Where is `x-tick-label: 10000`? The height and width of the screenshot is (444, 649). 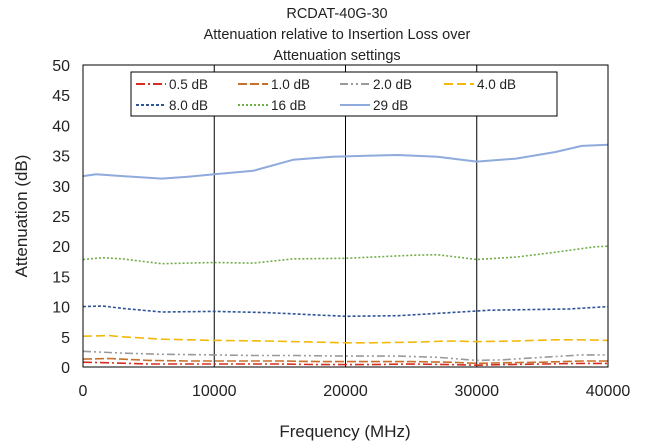 x-tick-label: 10000 is located at coordinates (214, 391).